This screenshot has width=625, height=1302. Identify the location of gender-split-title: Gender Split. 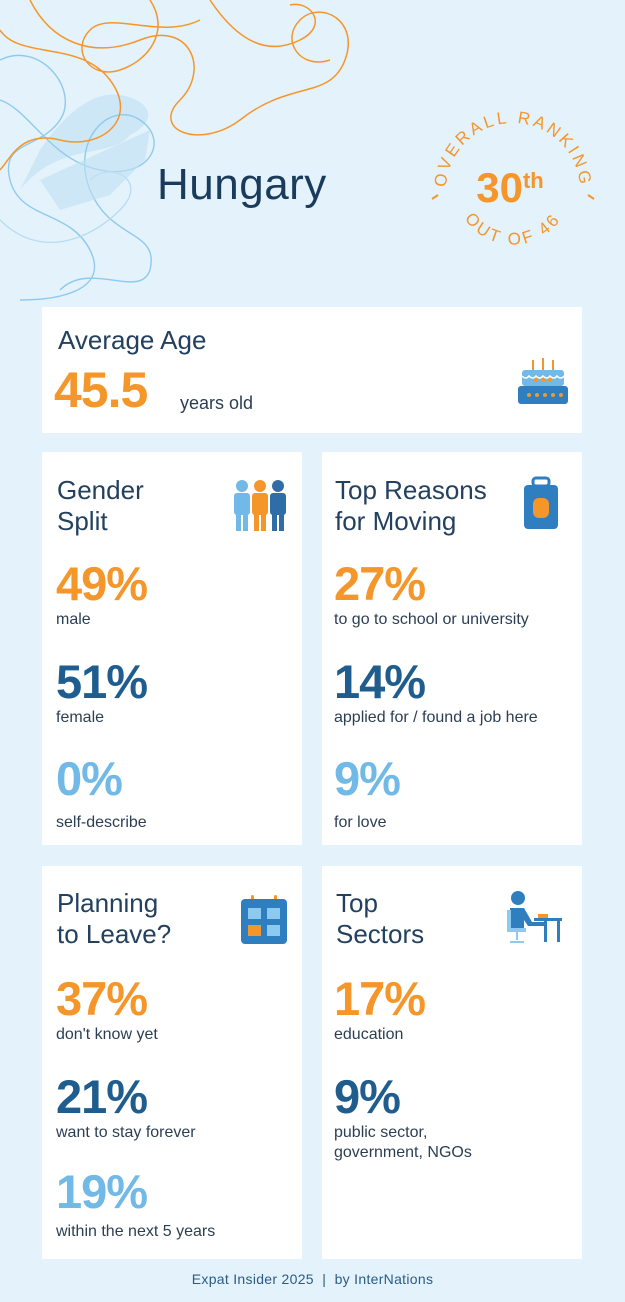
(100, 506).